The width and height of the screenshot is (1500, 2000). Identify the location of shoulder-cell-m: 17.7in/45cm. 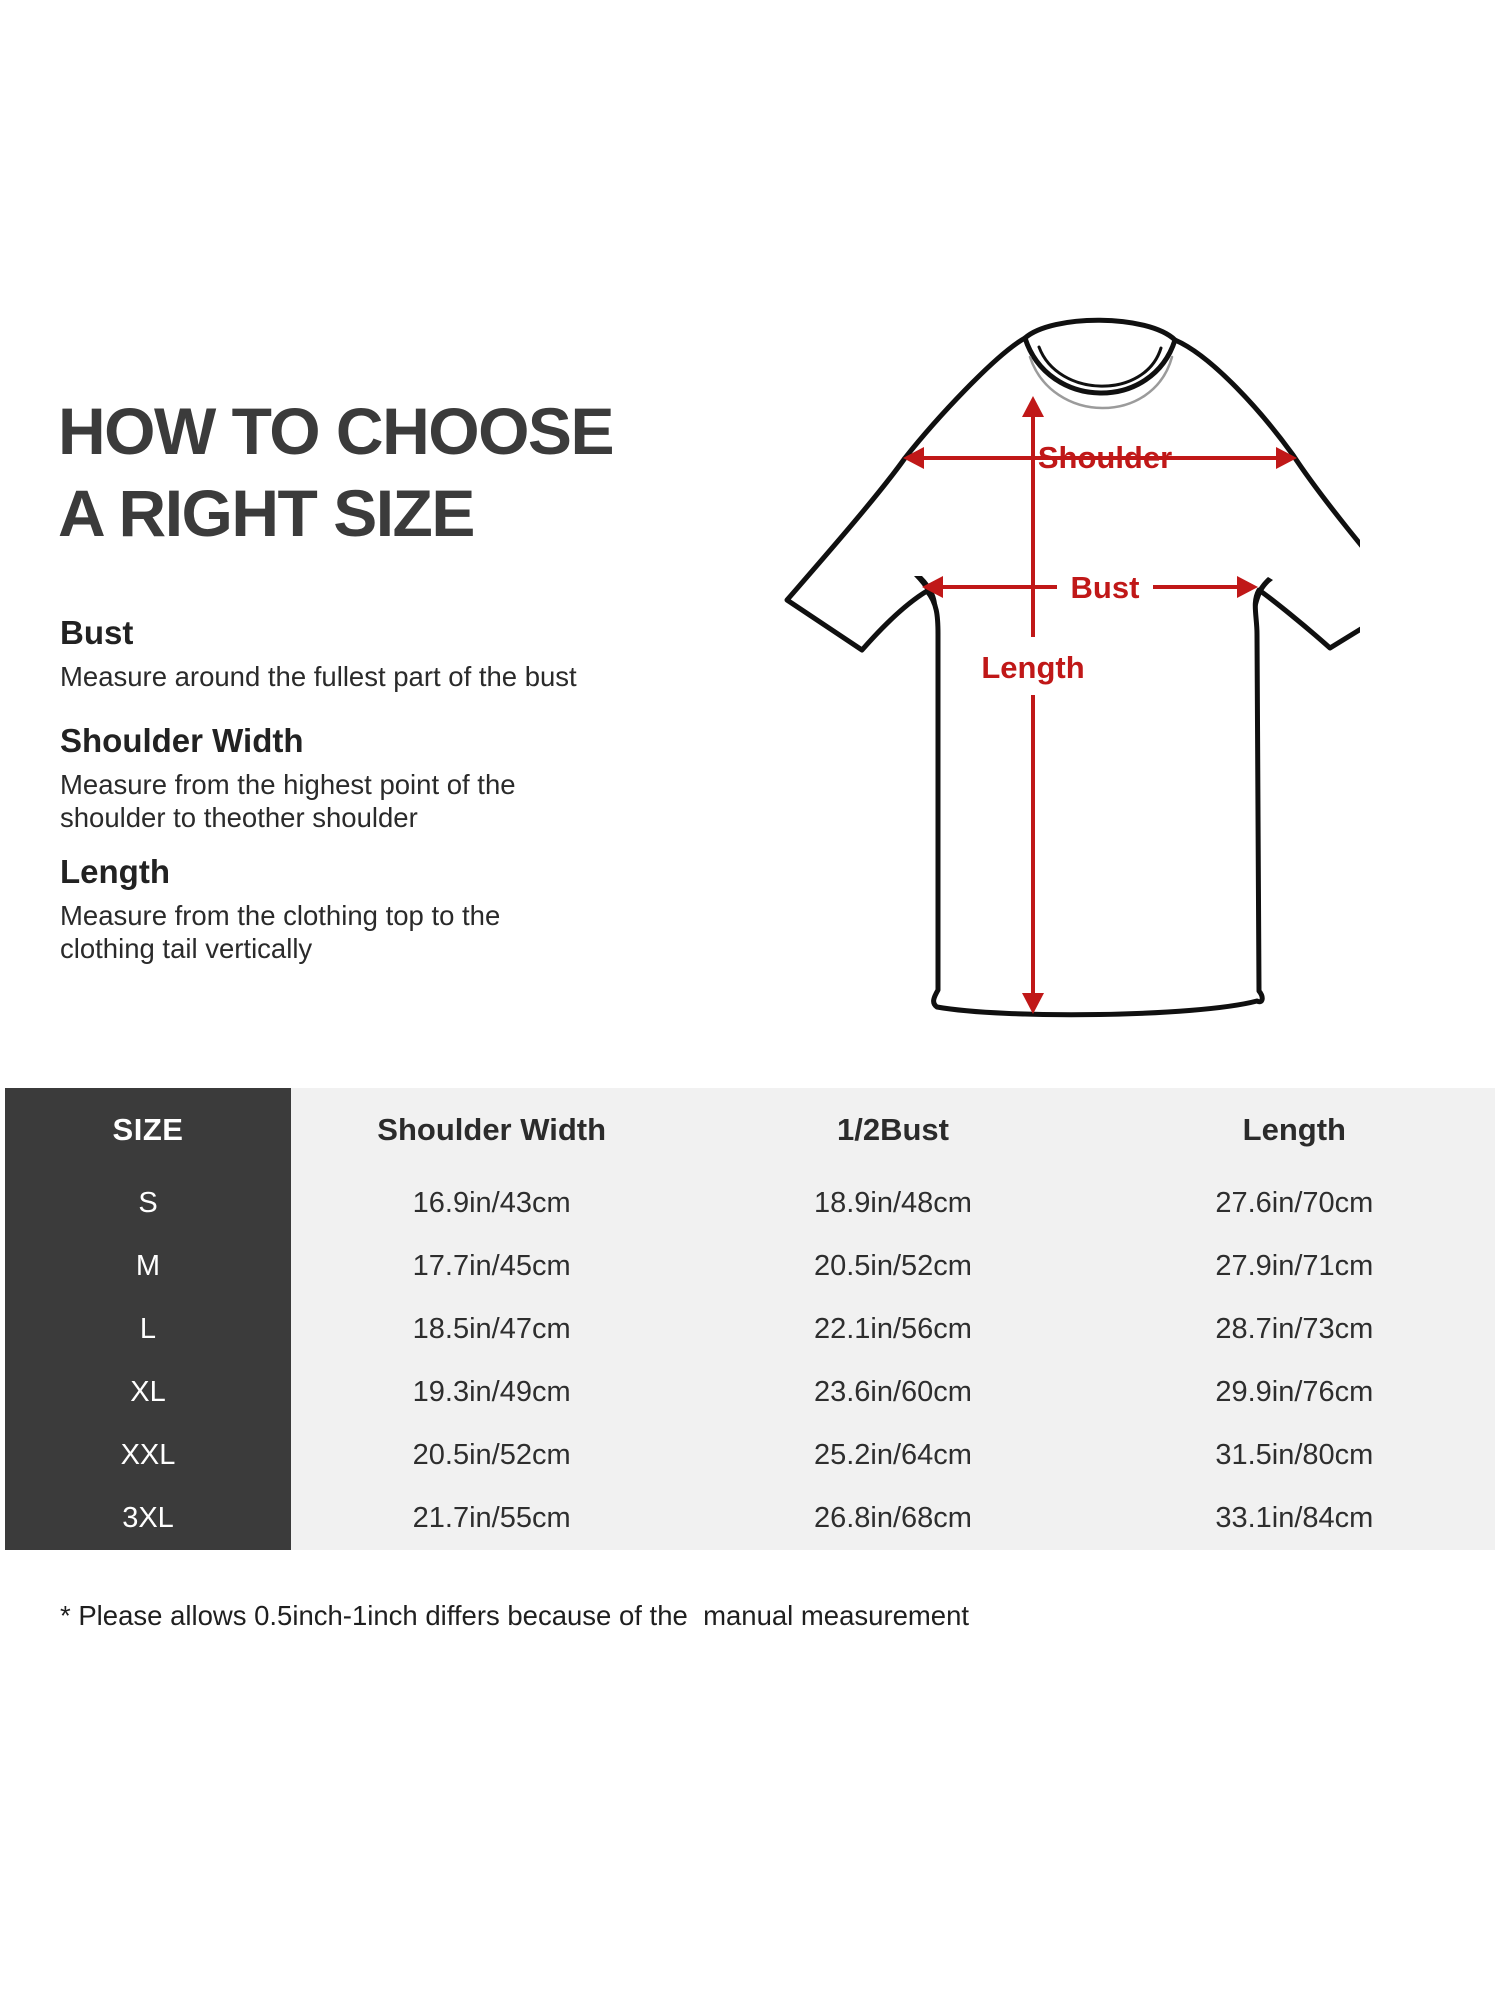
(491, 1266).